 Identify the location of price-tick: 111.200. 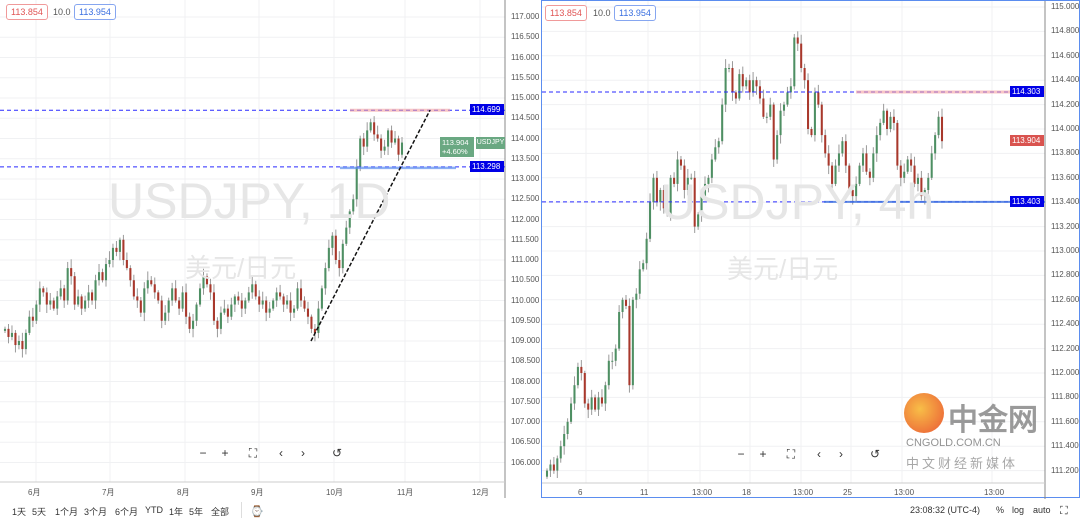
(1065, 470).